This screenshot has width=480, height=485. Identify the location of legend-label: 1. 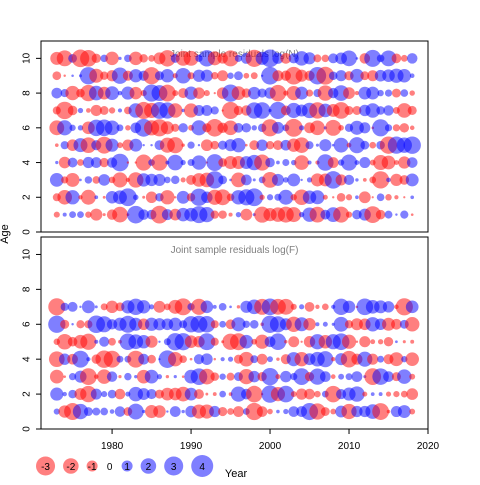
(127, 467).